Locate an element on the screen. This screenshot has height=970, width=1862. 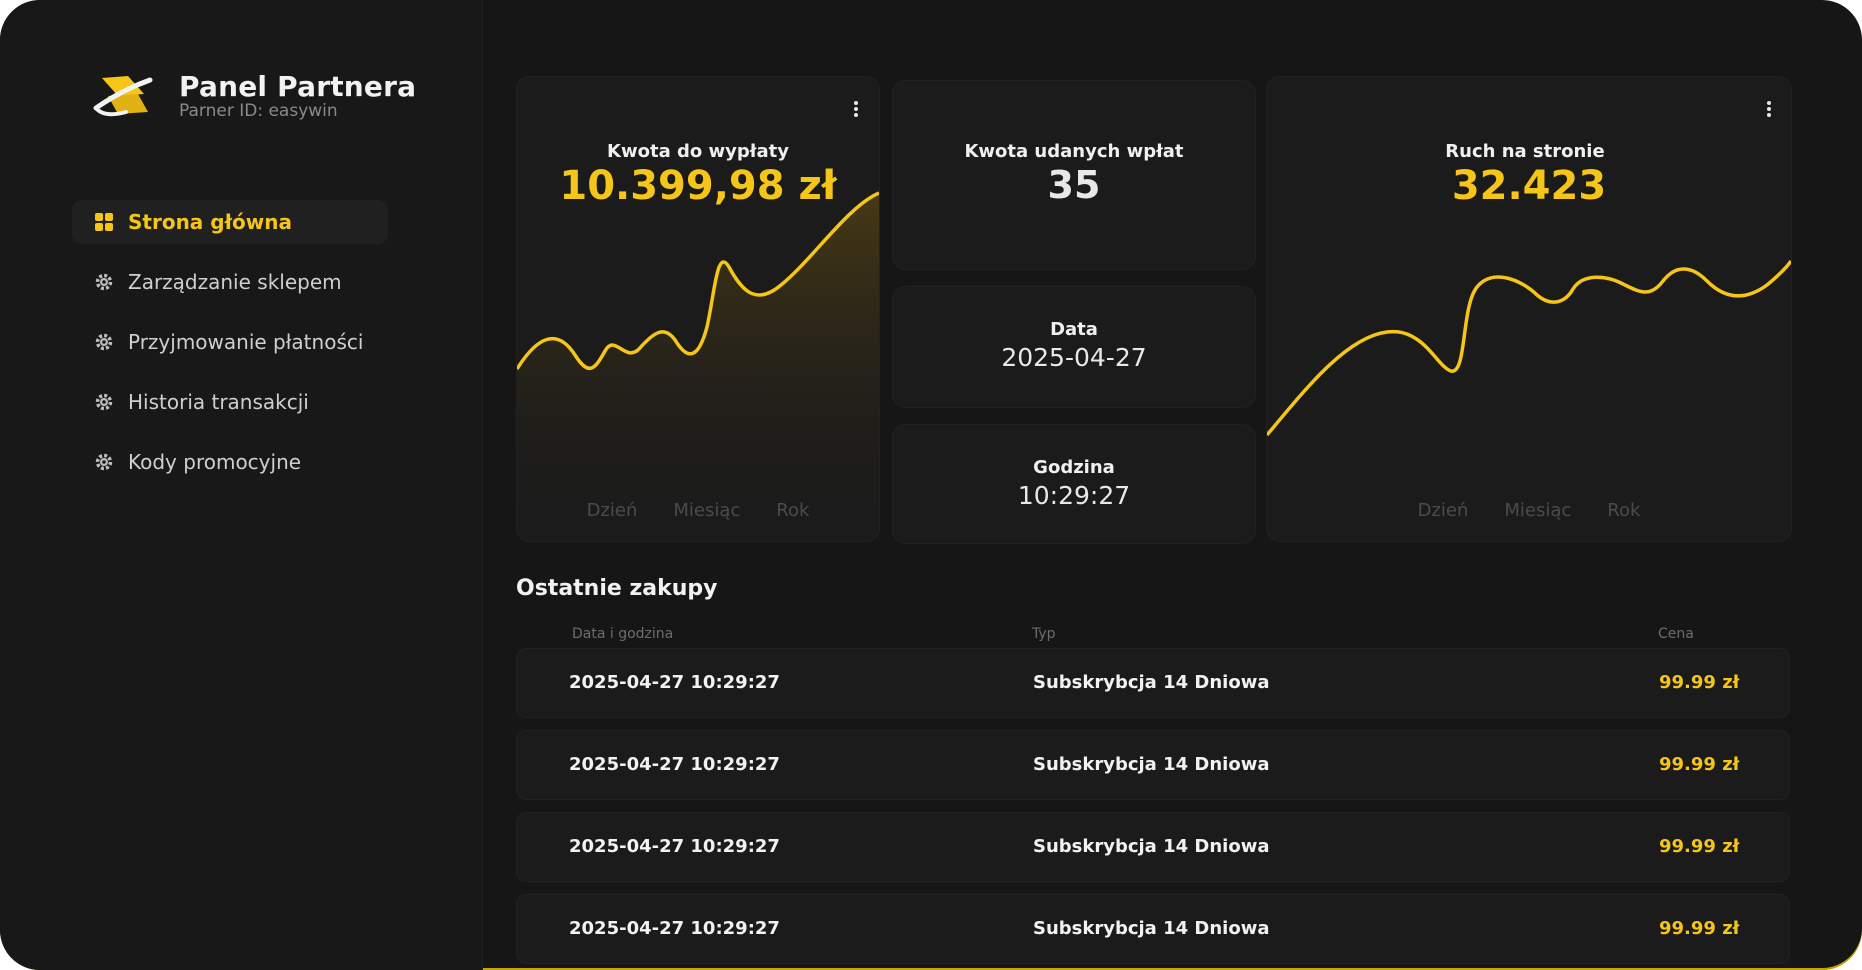
traffic-count: 32.423 is located at coordinates (1529, 186).